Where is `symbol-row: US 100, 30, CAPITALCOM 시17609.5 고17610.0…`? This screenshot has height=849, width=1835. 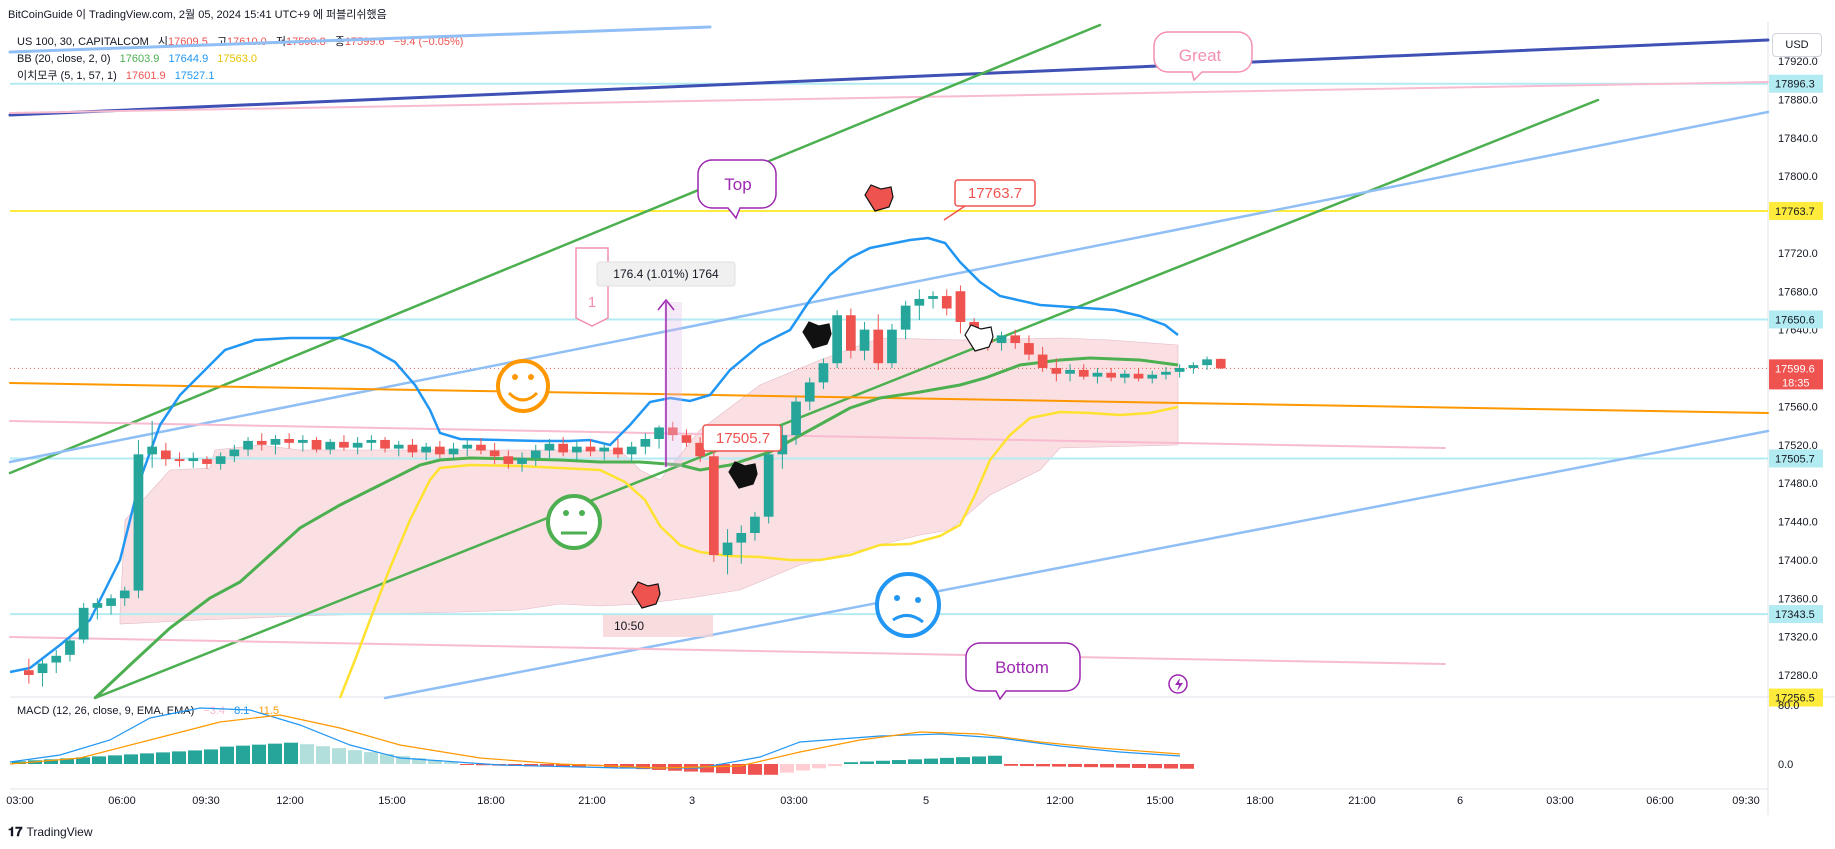
symbol-row: US 100, 30, CAPITALCOM 시17609.5 고17610.0… is located at coordinates (243, 42).